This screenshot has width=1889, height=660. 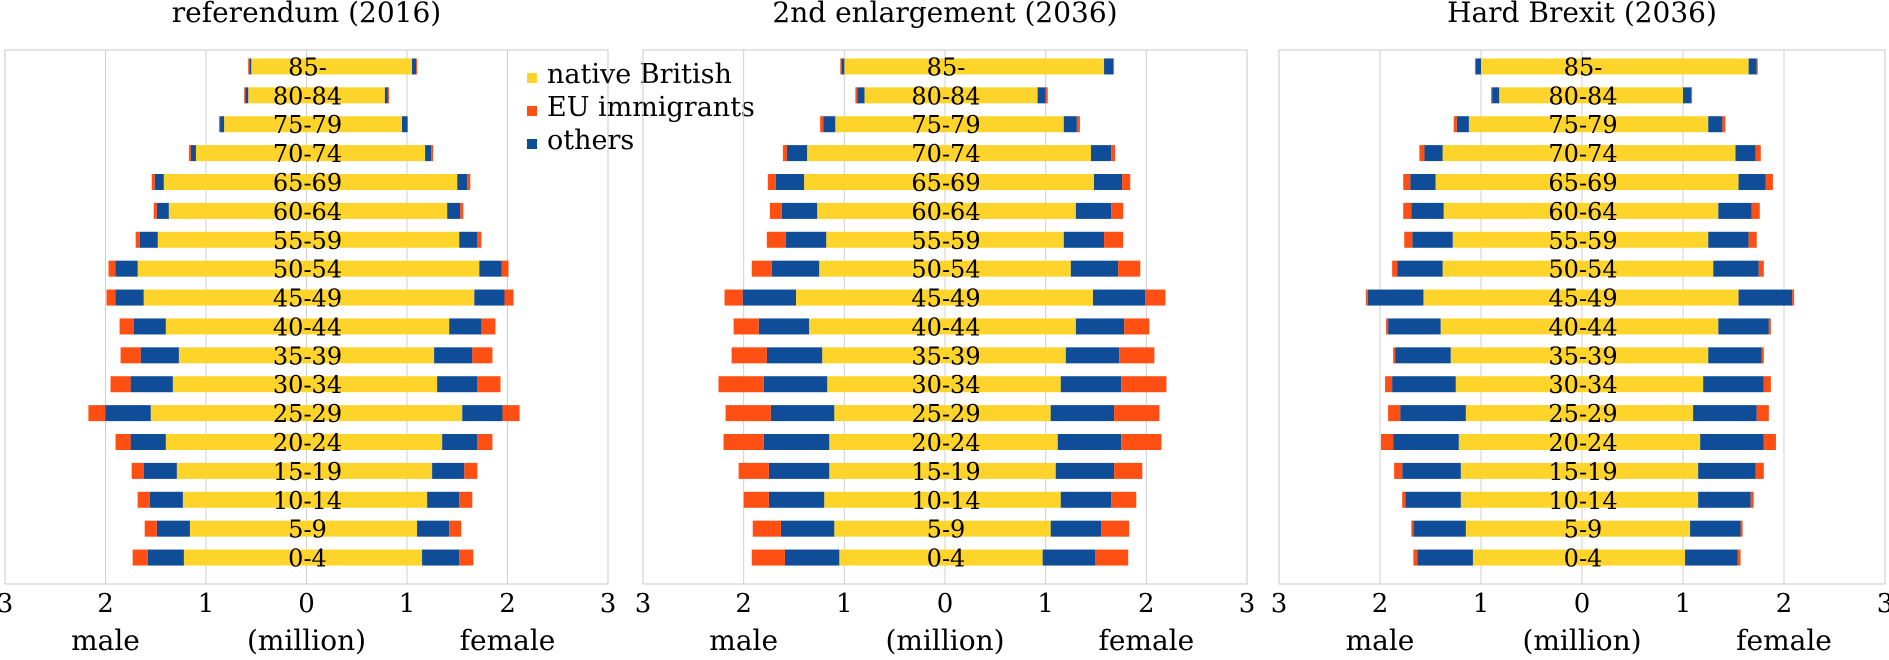 What do you see at coordinates (945, 154) in the screenshot?
I see `age-group-label: 70-74` at bounding box center [945, 154].